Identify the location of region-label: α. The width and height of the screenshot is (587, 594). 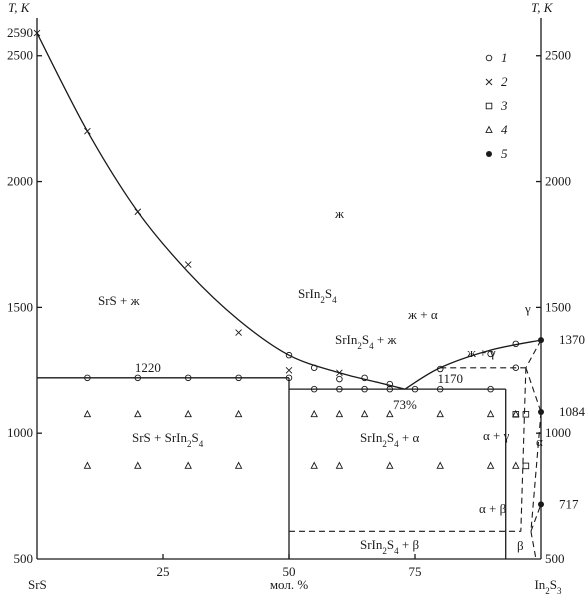
(539, 441).